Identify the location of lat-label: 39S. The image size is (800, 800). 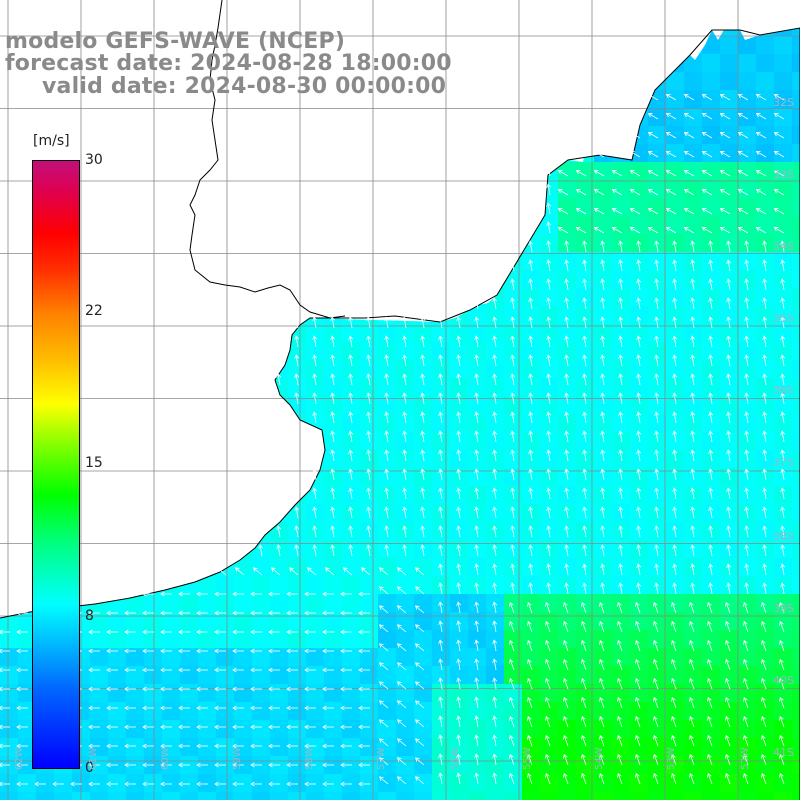
(783, 608).